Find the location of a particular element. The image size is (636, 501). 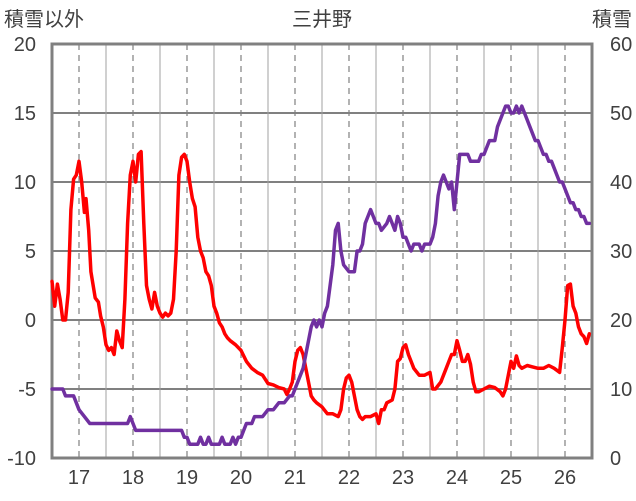

right-tick-label: 40 is located at coordinates (621, 183).